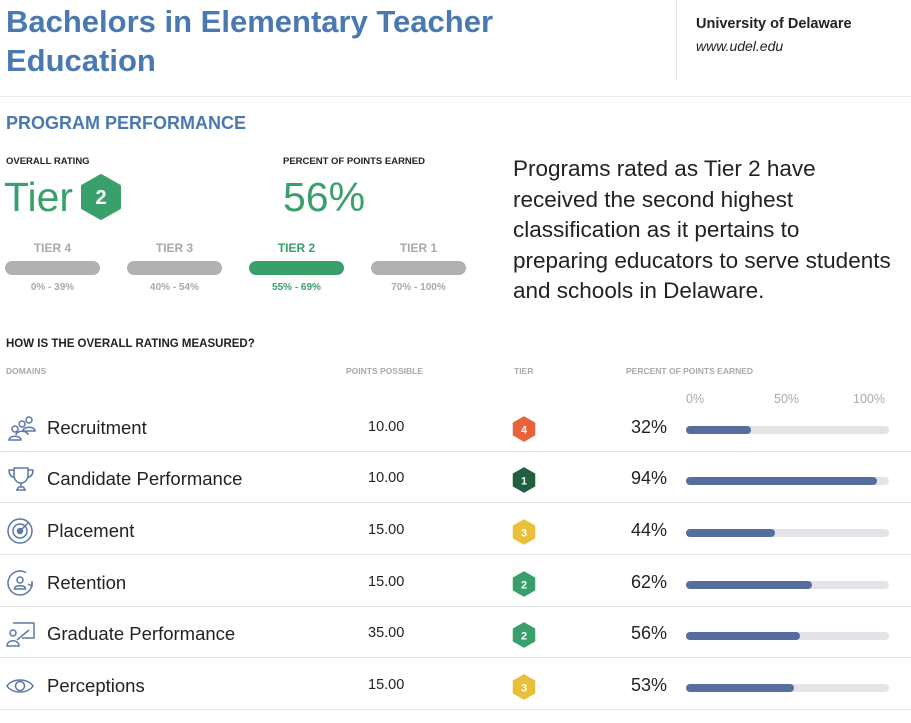  What do you see at coordinates (22, 428) in the screenshot?
I see `people-group-icon` at bounding box center [22, 428].